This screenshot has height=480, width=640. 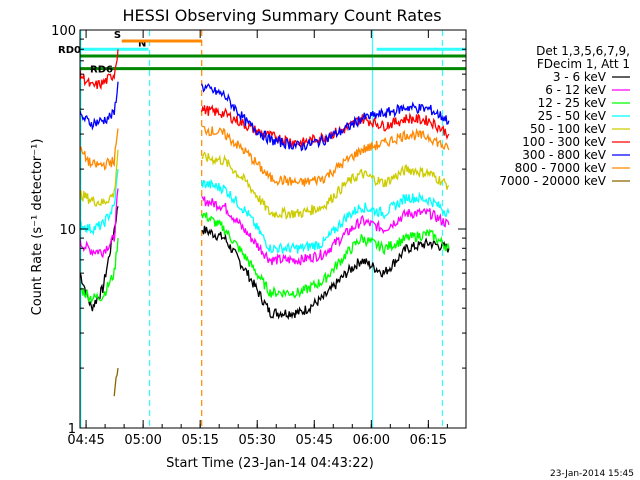 What do you see at coordinates (314, 440) in the screenshot?
I see `x-tick-label: 05:45` at bounding box center [314, 440].